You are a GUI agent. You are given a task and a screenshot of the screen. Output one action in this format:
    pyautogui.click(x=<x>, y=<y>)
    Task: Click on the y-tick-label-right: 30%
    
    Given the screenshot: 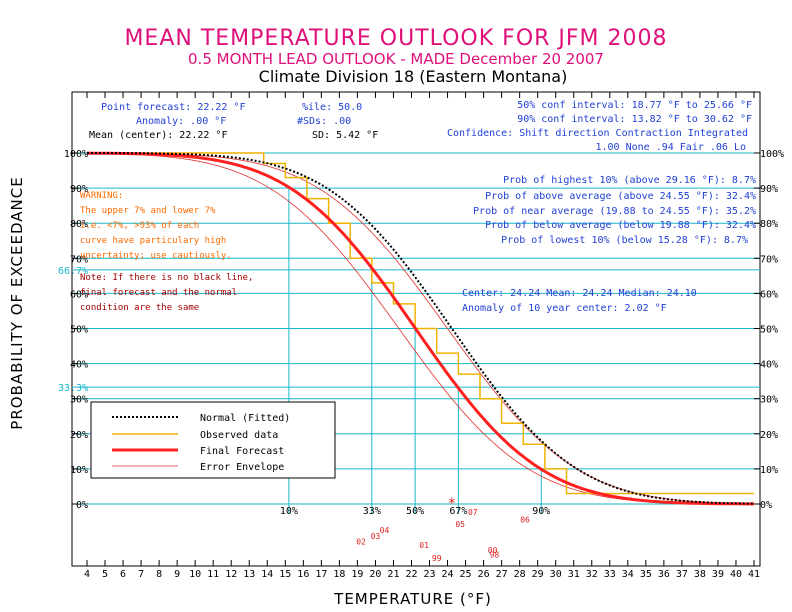 What is the action you would take?
    pyautogui.click(x=769, y=400)
    